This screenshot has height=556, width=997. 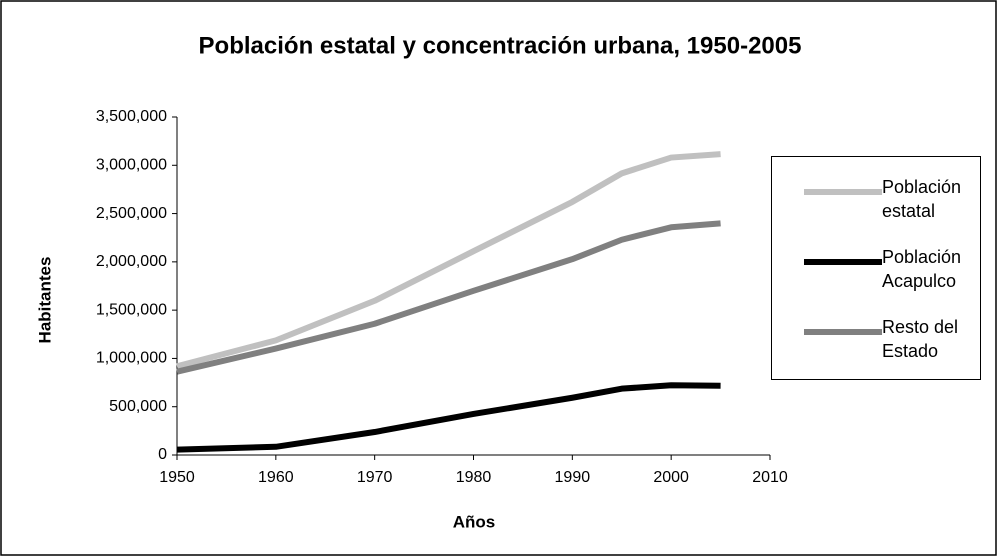 What do you see at coordinates (375, 477) in the screenshot?
I see `x-tick-label: 1970` at bounding box center [375, 477].